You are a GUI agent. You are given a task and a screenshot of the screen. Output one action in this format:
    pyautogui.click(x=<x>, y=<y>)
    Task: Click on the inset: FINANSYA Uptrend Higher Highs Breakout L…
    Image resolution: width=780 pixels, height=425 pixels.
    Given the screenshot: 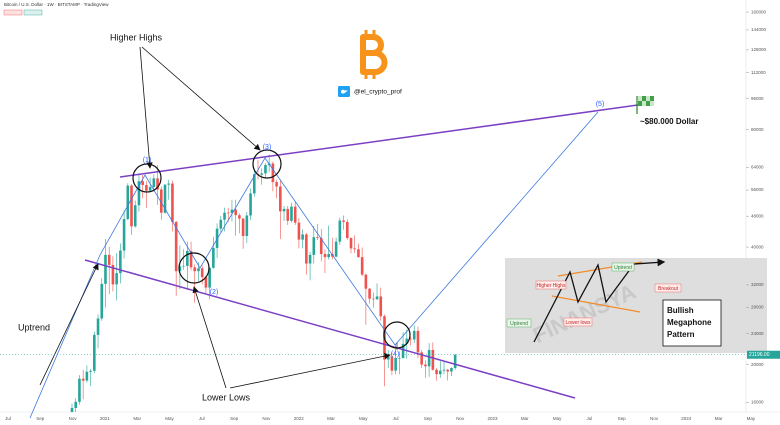 What is the action you would take?
    pyautogui.click(x=636, y=305)
    